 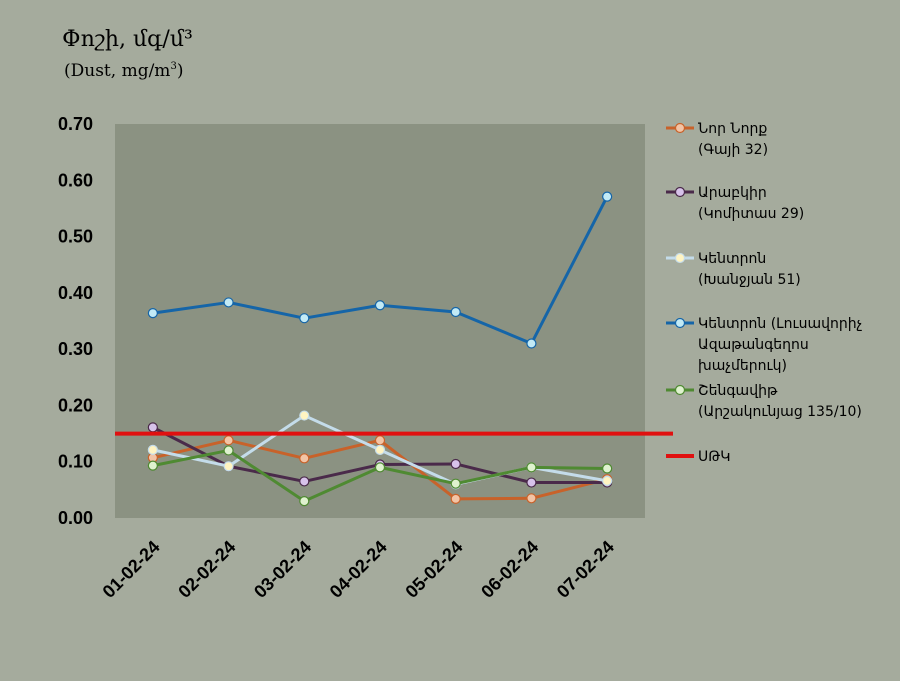 I want to click on chart-subtitle-close: ), so click(x=180, y=71).